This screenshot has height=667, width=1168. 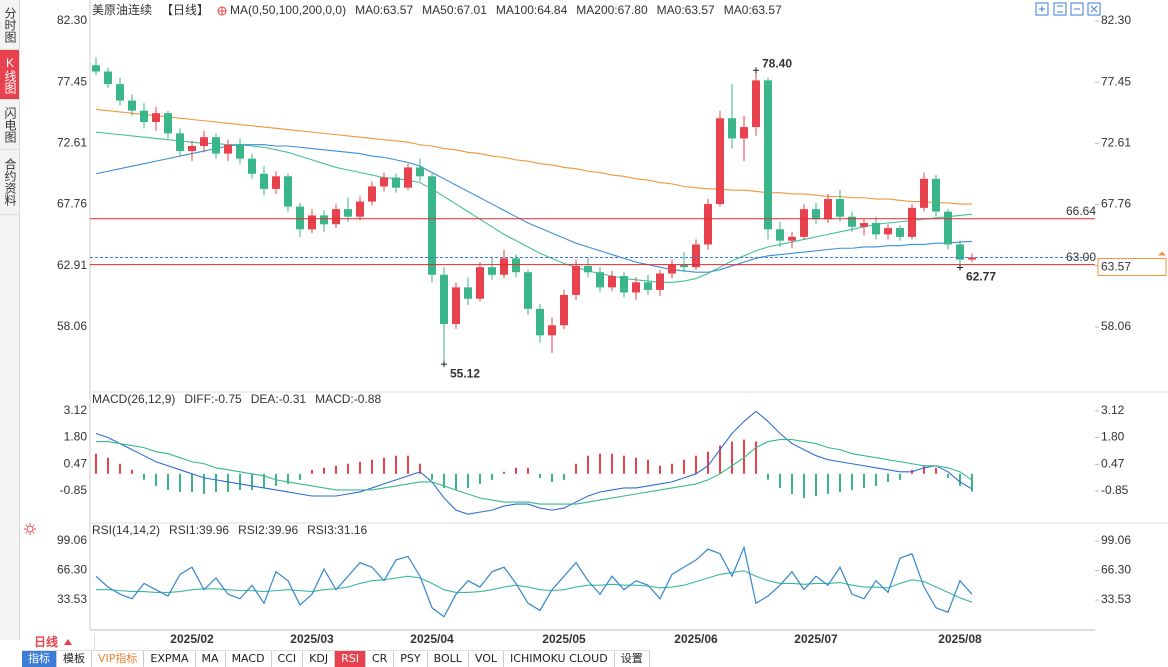 I want to click on x-tick-label: 2025/06, so click(x=696, y=639).